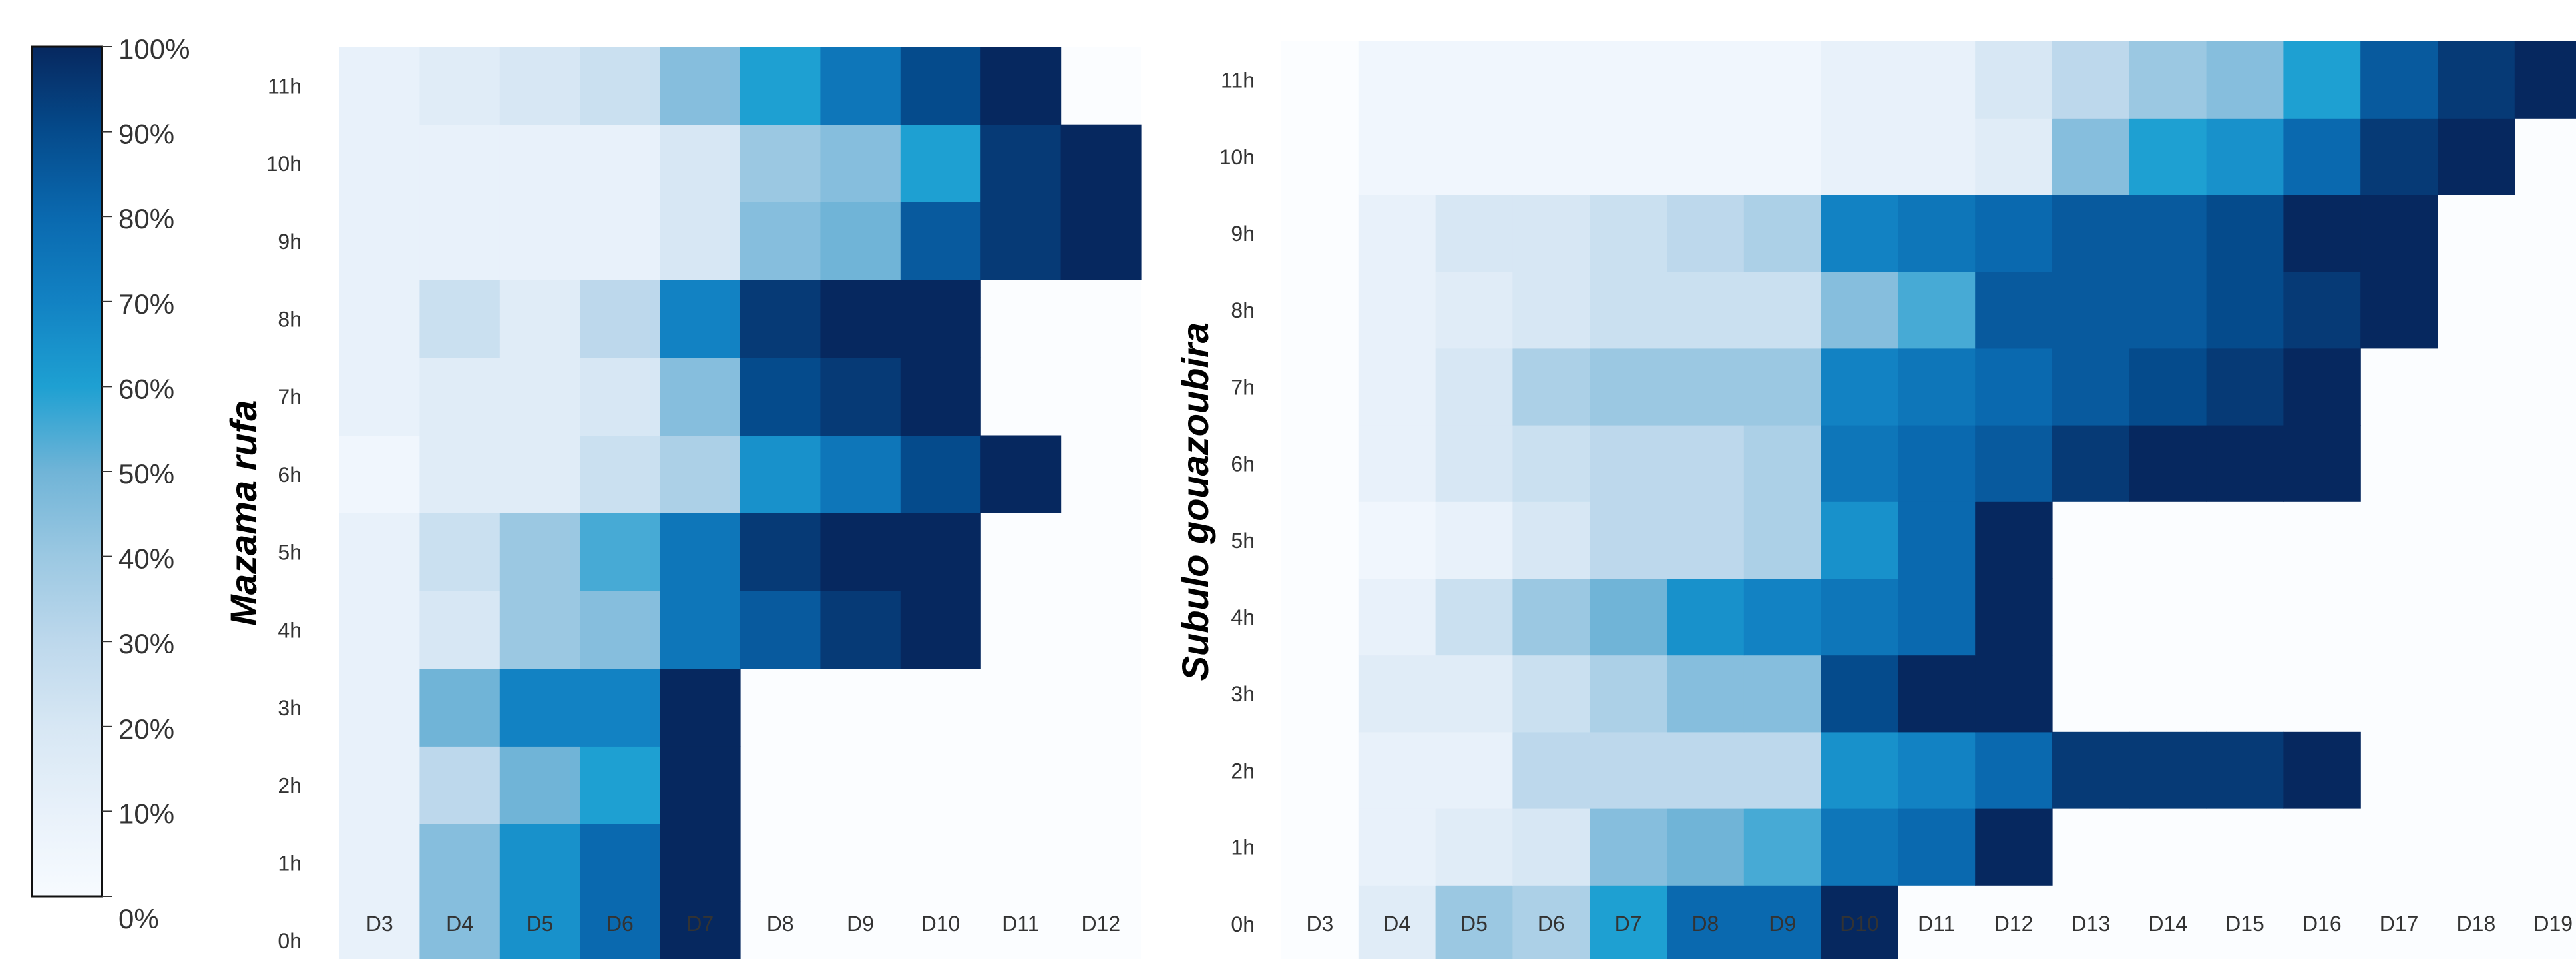  What do you see at coordinates (146, 559) in the screenshot?
I see `colorbar-label: 40%` at bounding box center [146, 559].